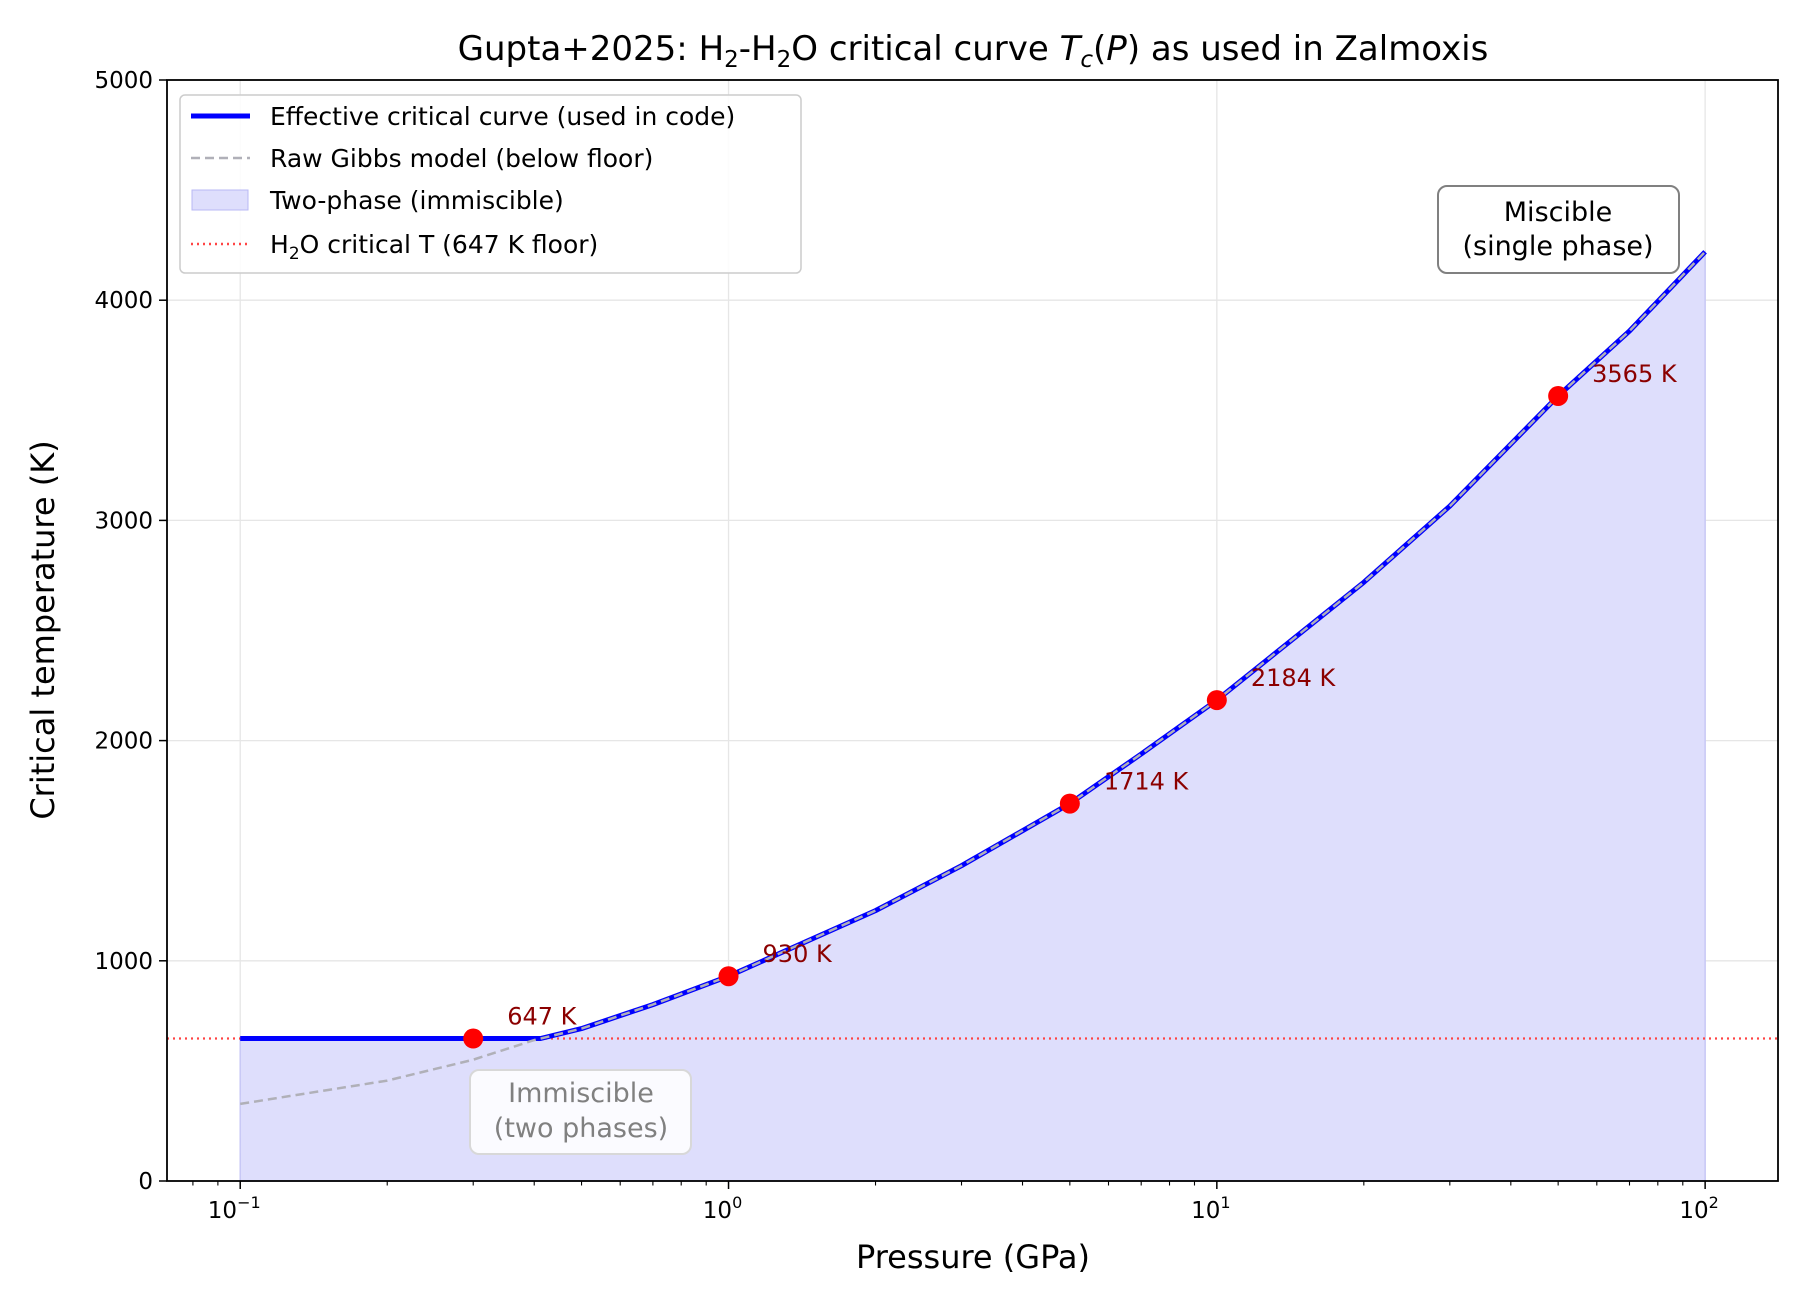 This screenshot has width=1800, height=1300. Describe the element at coordinates (1147, 782) in the screenshot. I see `marker-label: 1714 K` at that location.